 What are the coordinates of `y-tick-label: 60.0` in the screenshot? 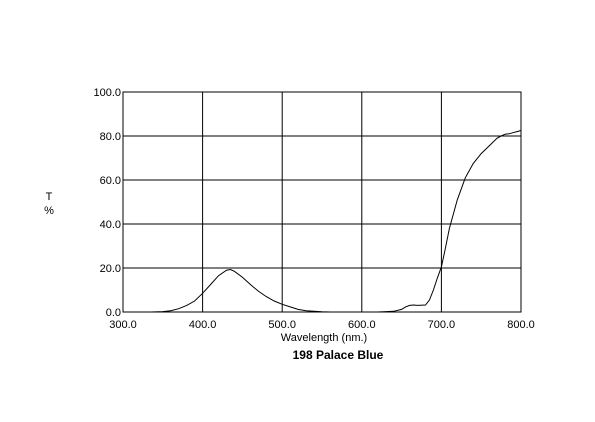 It's located at (110, 181).